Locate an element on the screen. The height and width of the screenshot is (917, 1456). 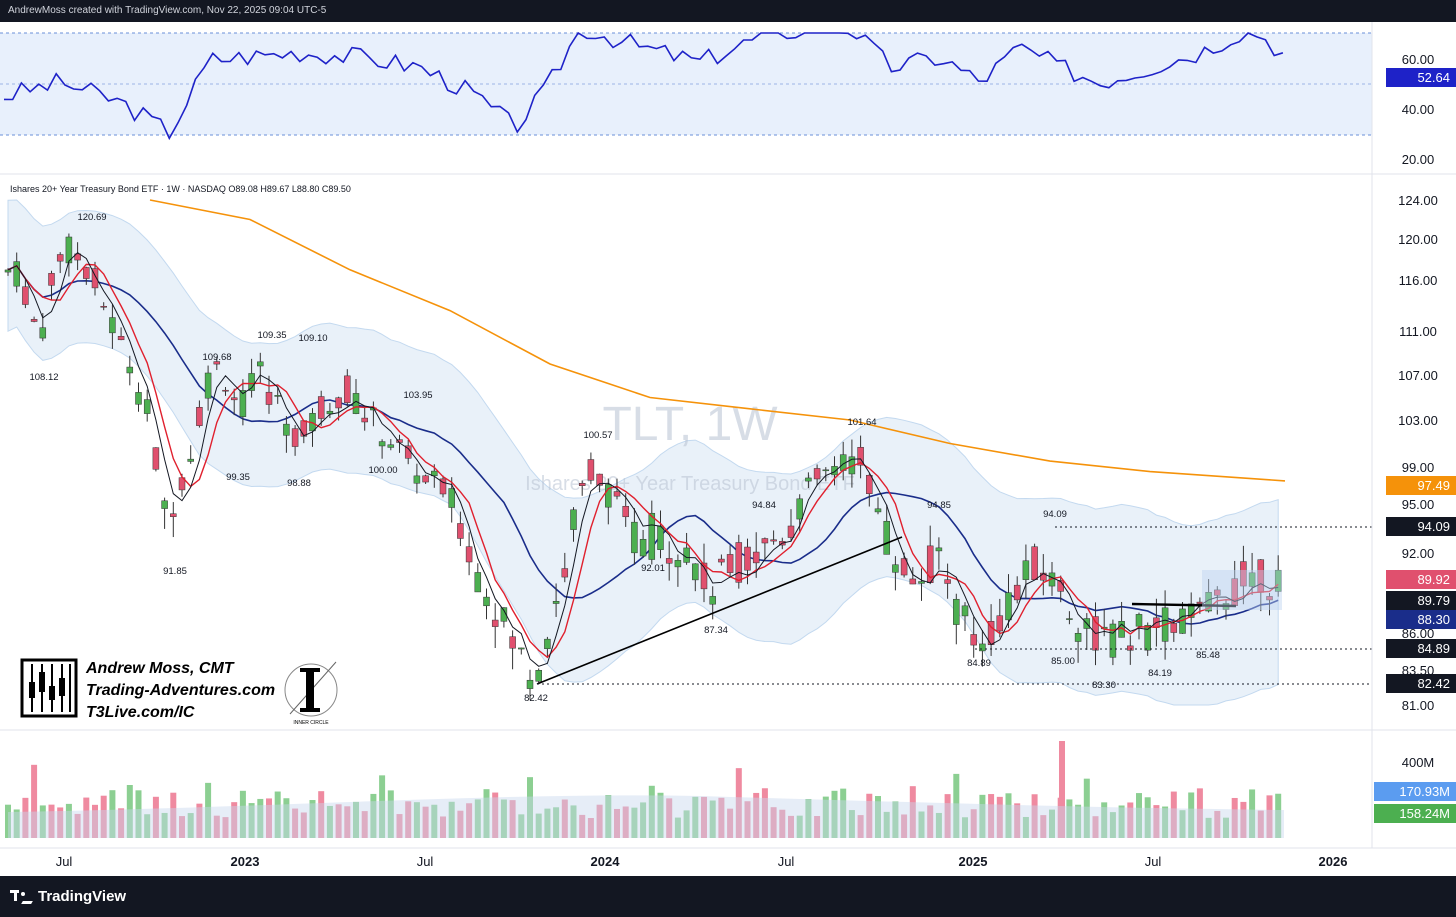
volume-spike-bar is located at coordinates (1062, 789).